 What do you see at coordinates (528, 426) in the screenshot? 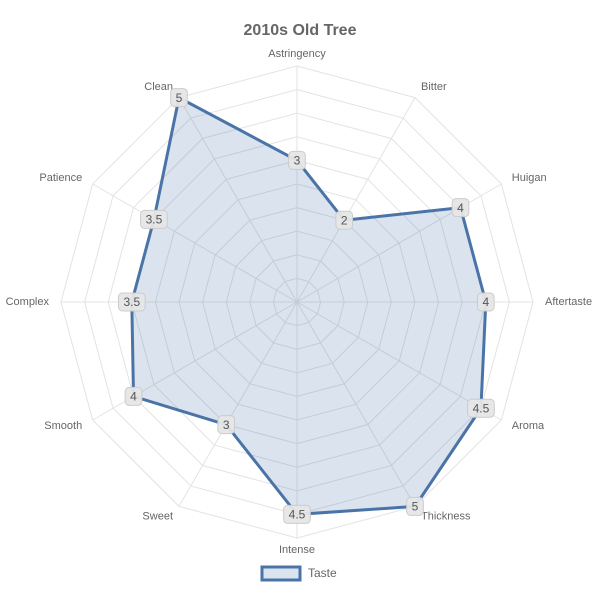
I see `axis-label: Aroma` at bounding box center [528, 426].